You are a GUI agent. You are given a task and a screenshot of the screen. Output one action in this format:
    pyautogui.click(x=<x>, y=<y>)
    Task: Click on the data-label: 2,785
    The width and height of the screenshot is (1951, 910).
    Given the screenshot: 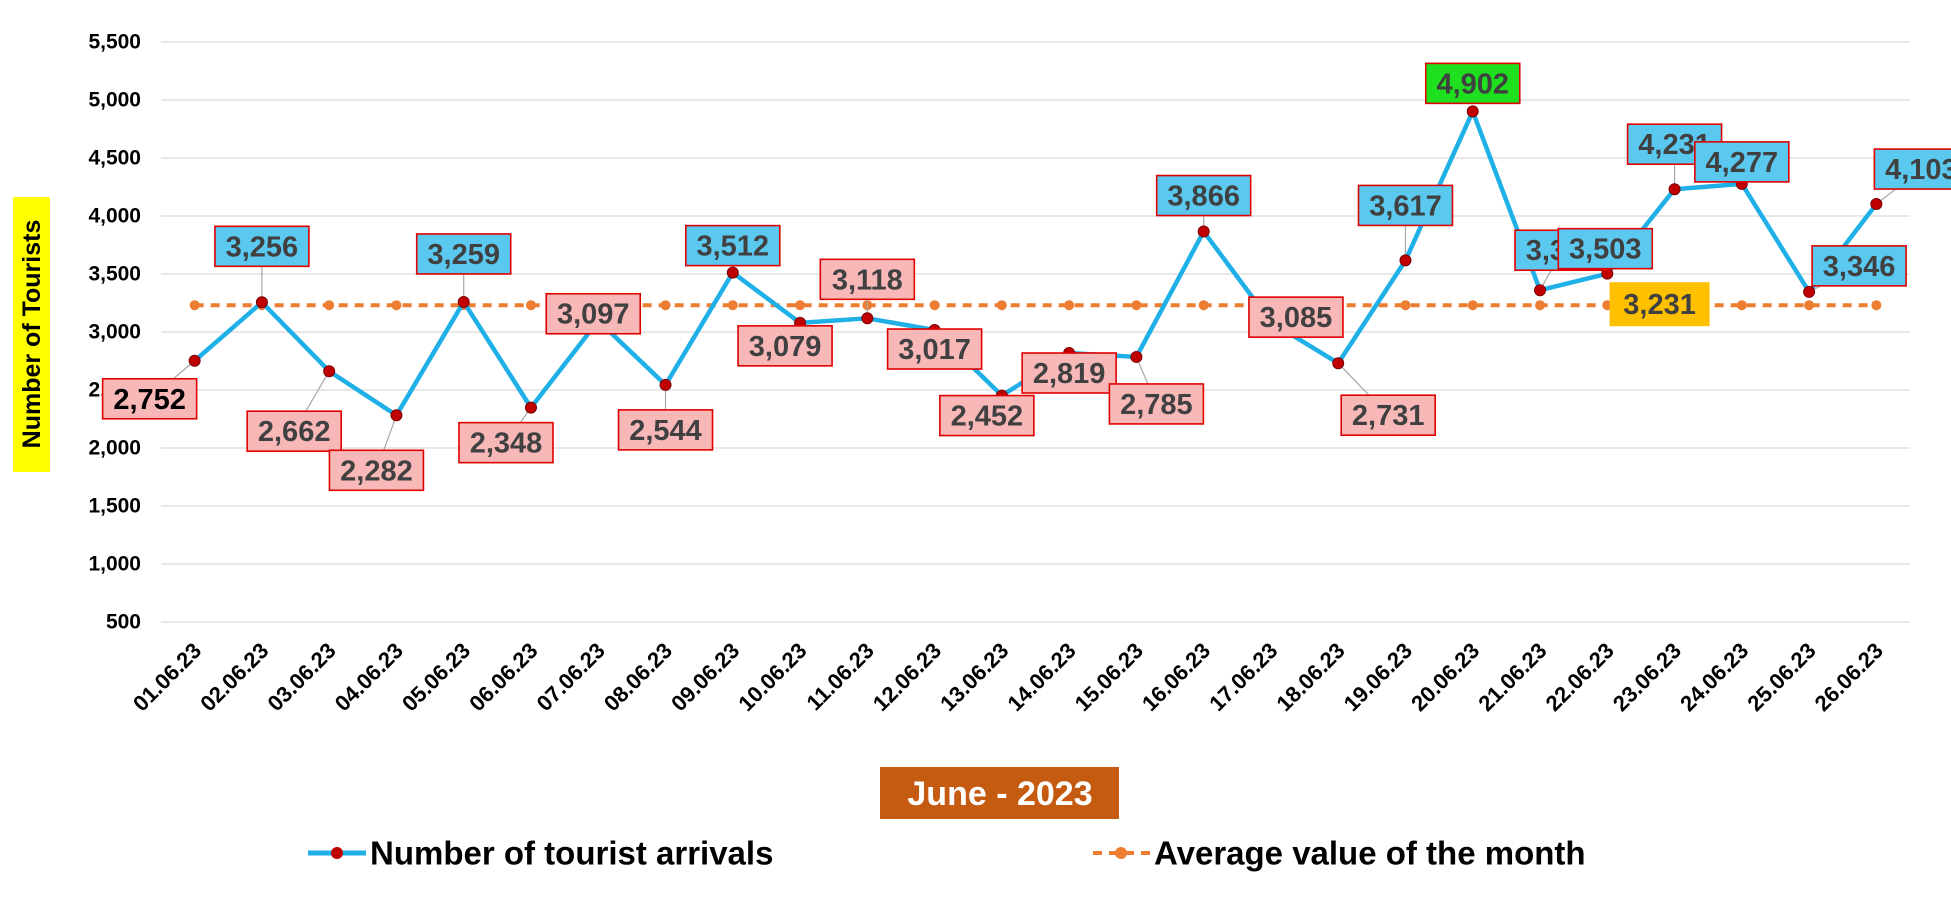 What is the action you would take?
    pyautogui.click(x=1156, y=404)
    